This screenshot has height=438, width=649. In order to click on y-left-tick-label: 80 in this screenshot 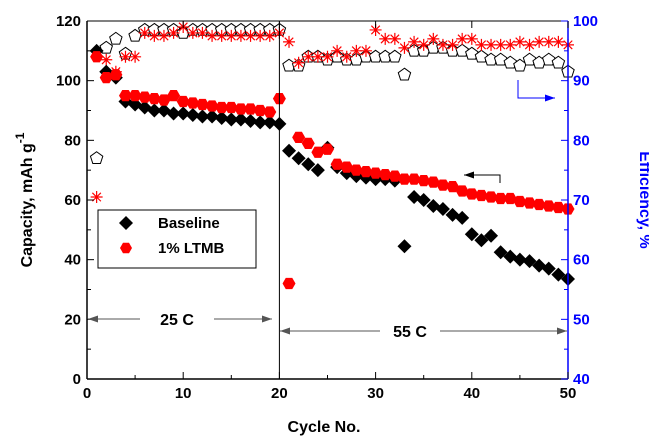, I will do `click(72, 140)`.